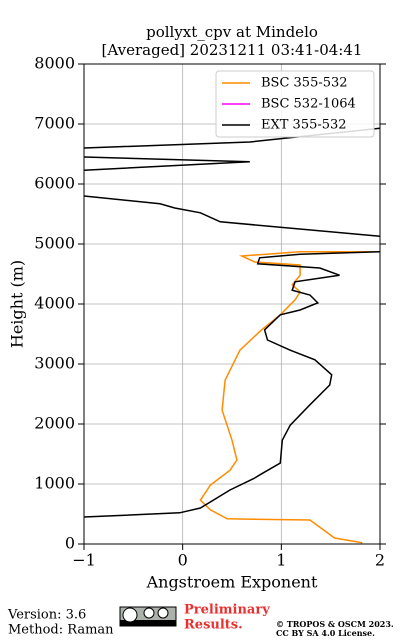 The image size is (400, 644). I want to click on y-tick-label: 5000, so click(54, 243).